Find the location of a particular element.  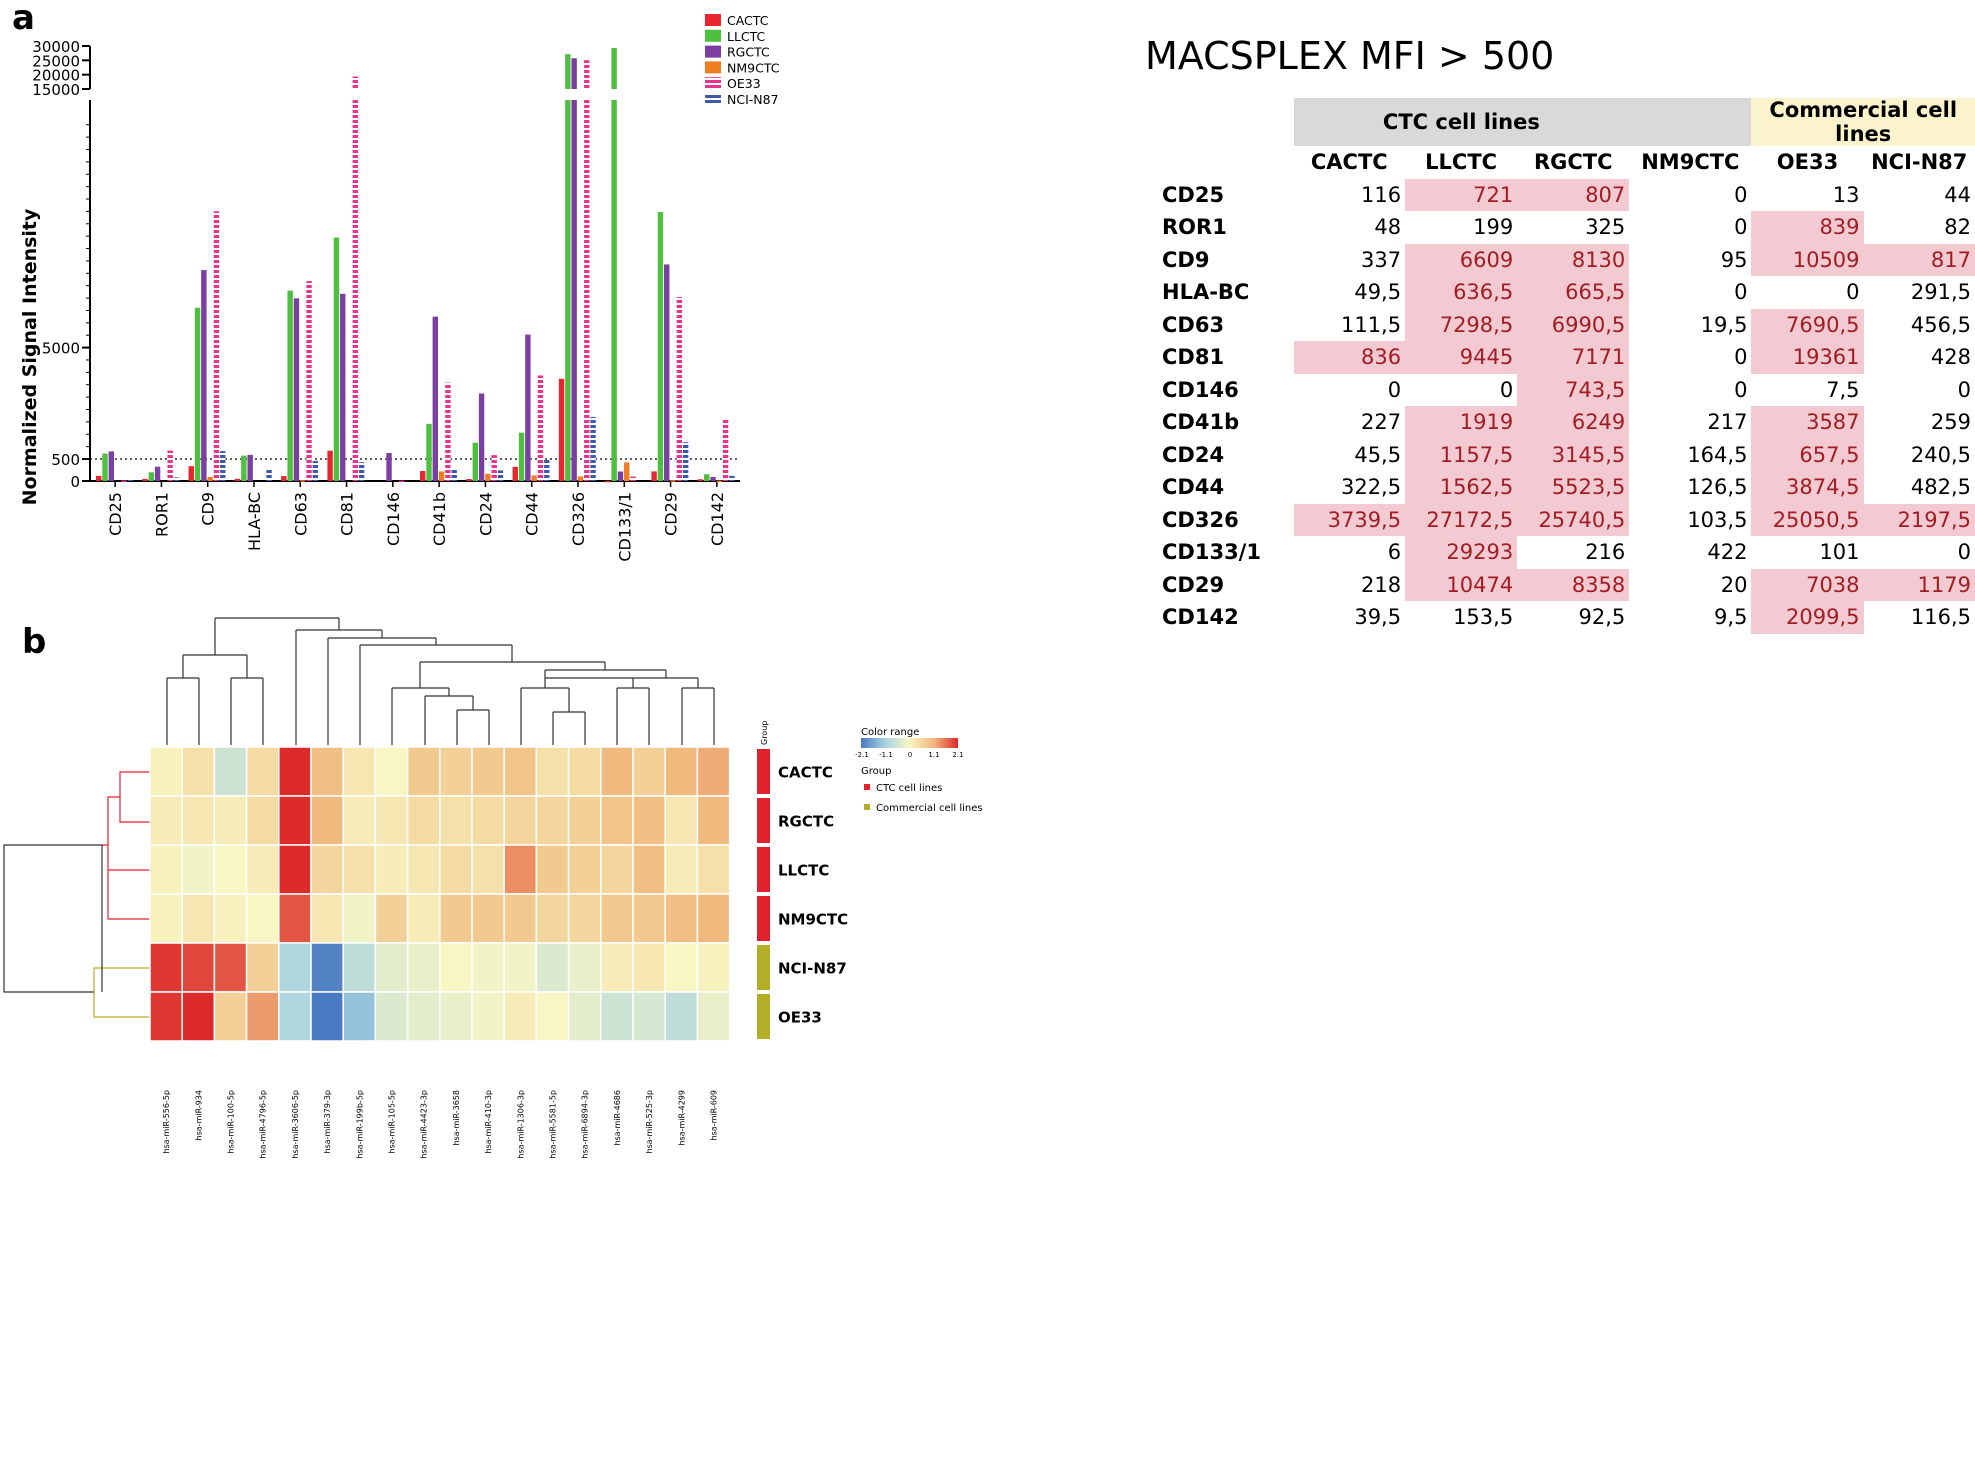

group-bar-CACTC is located at coordinates (763, 771).